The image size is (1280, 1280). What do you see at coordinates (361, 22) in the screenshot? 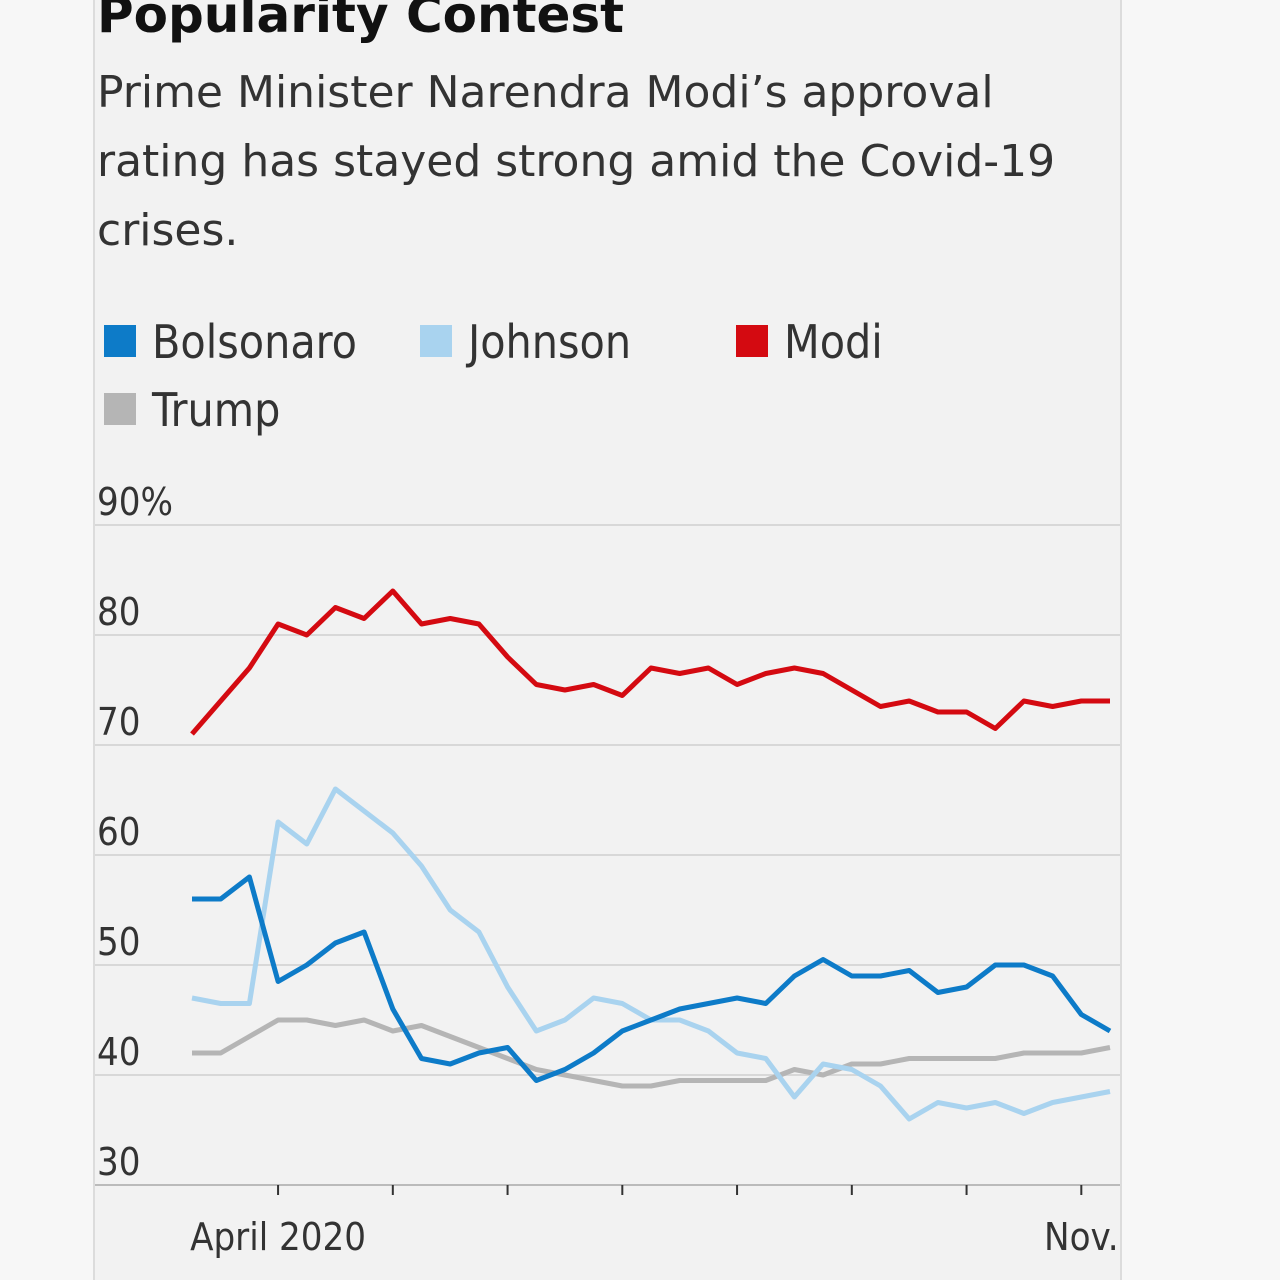
I see `chart-title: Popularity Contest` at bounding box center [361, 22].